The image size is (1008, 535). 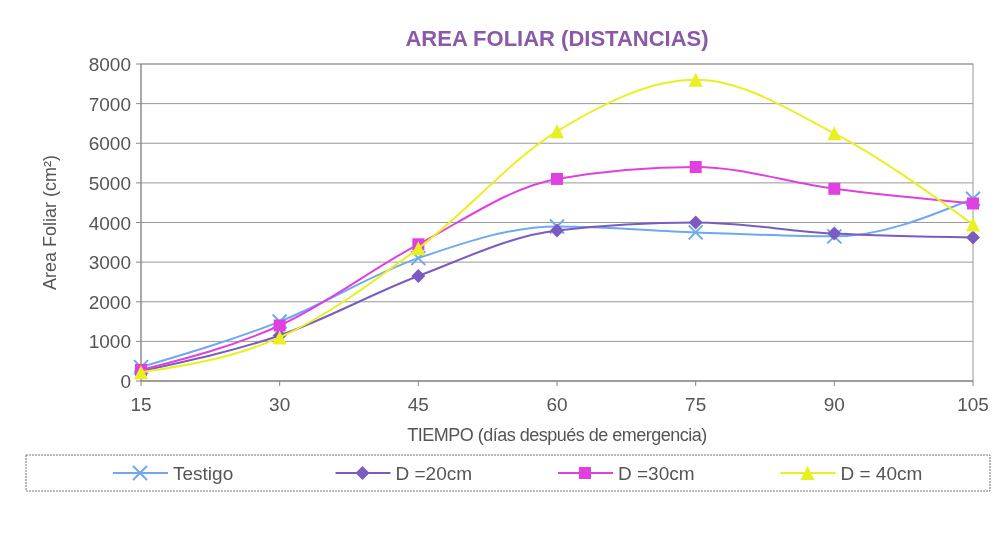 I want to click on chart-title: AREA FOLIAR (DISTANCIAS), so click(x=557, y=38).